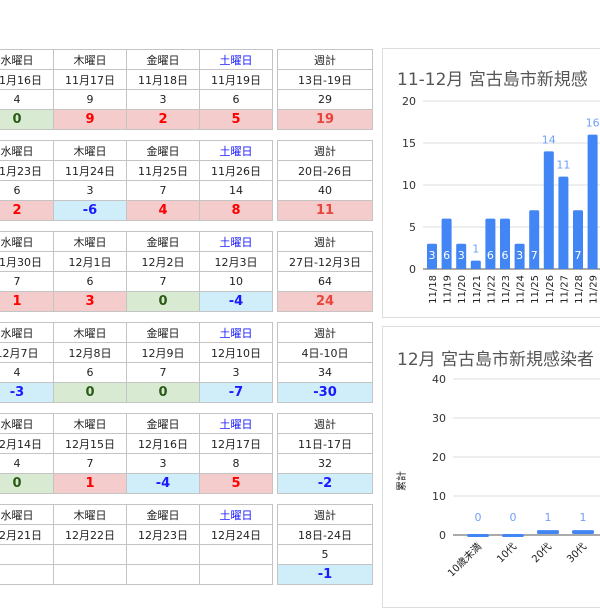 The height and width of the screenshot is (608, 600). Describe the element at coordinates (550, 289) in the screenshot. I see `x-tick-label: 11/26` at that location.